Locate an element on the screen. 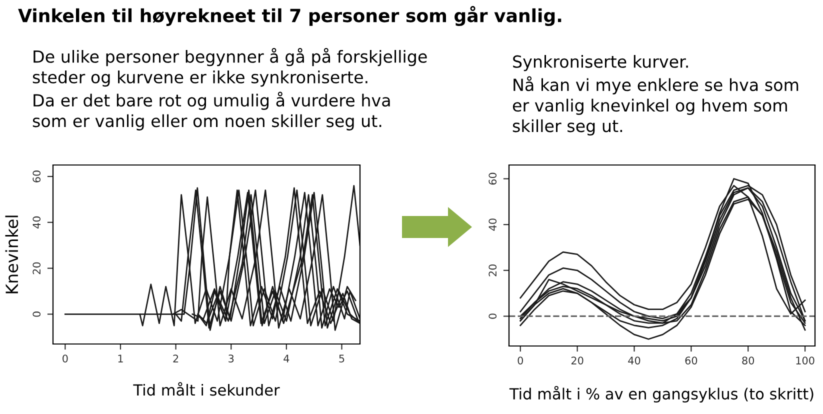 The image size is (823, 414). x-tick-label: 2 is located at coordinates (175, 358).